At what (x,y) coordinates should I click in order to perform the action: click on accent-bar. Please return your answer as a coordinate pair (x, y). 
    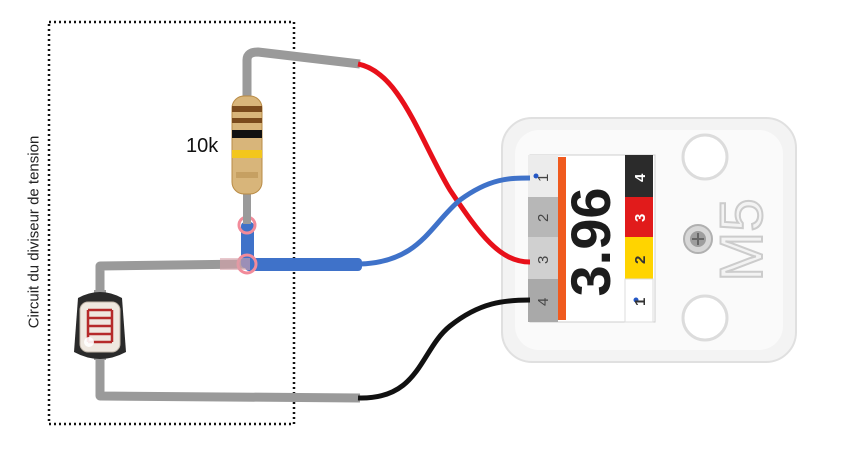
    Looking at the image, I should click on (562, 238).